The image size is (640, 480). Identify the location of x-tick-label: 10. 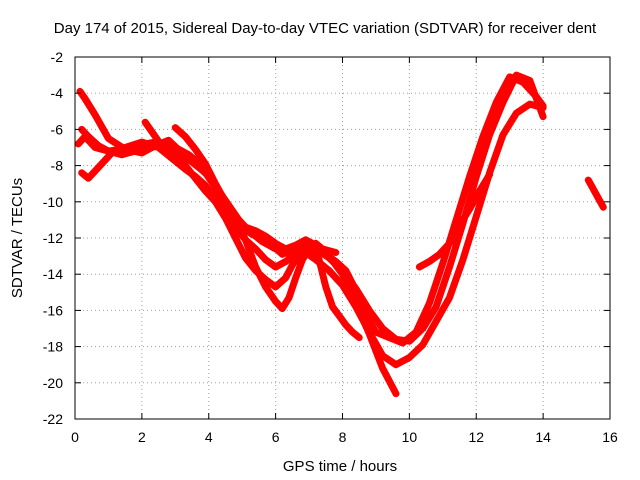
(410, 437).